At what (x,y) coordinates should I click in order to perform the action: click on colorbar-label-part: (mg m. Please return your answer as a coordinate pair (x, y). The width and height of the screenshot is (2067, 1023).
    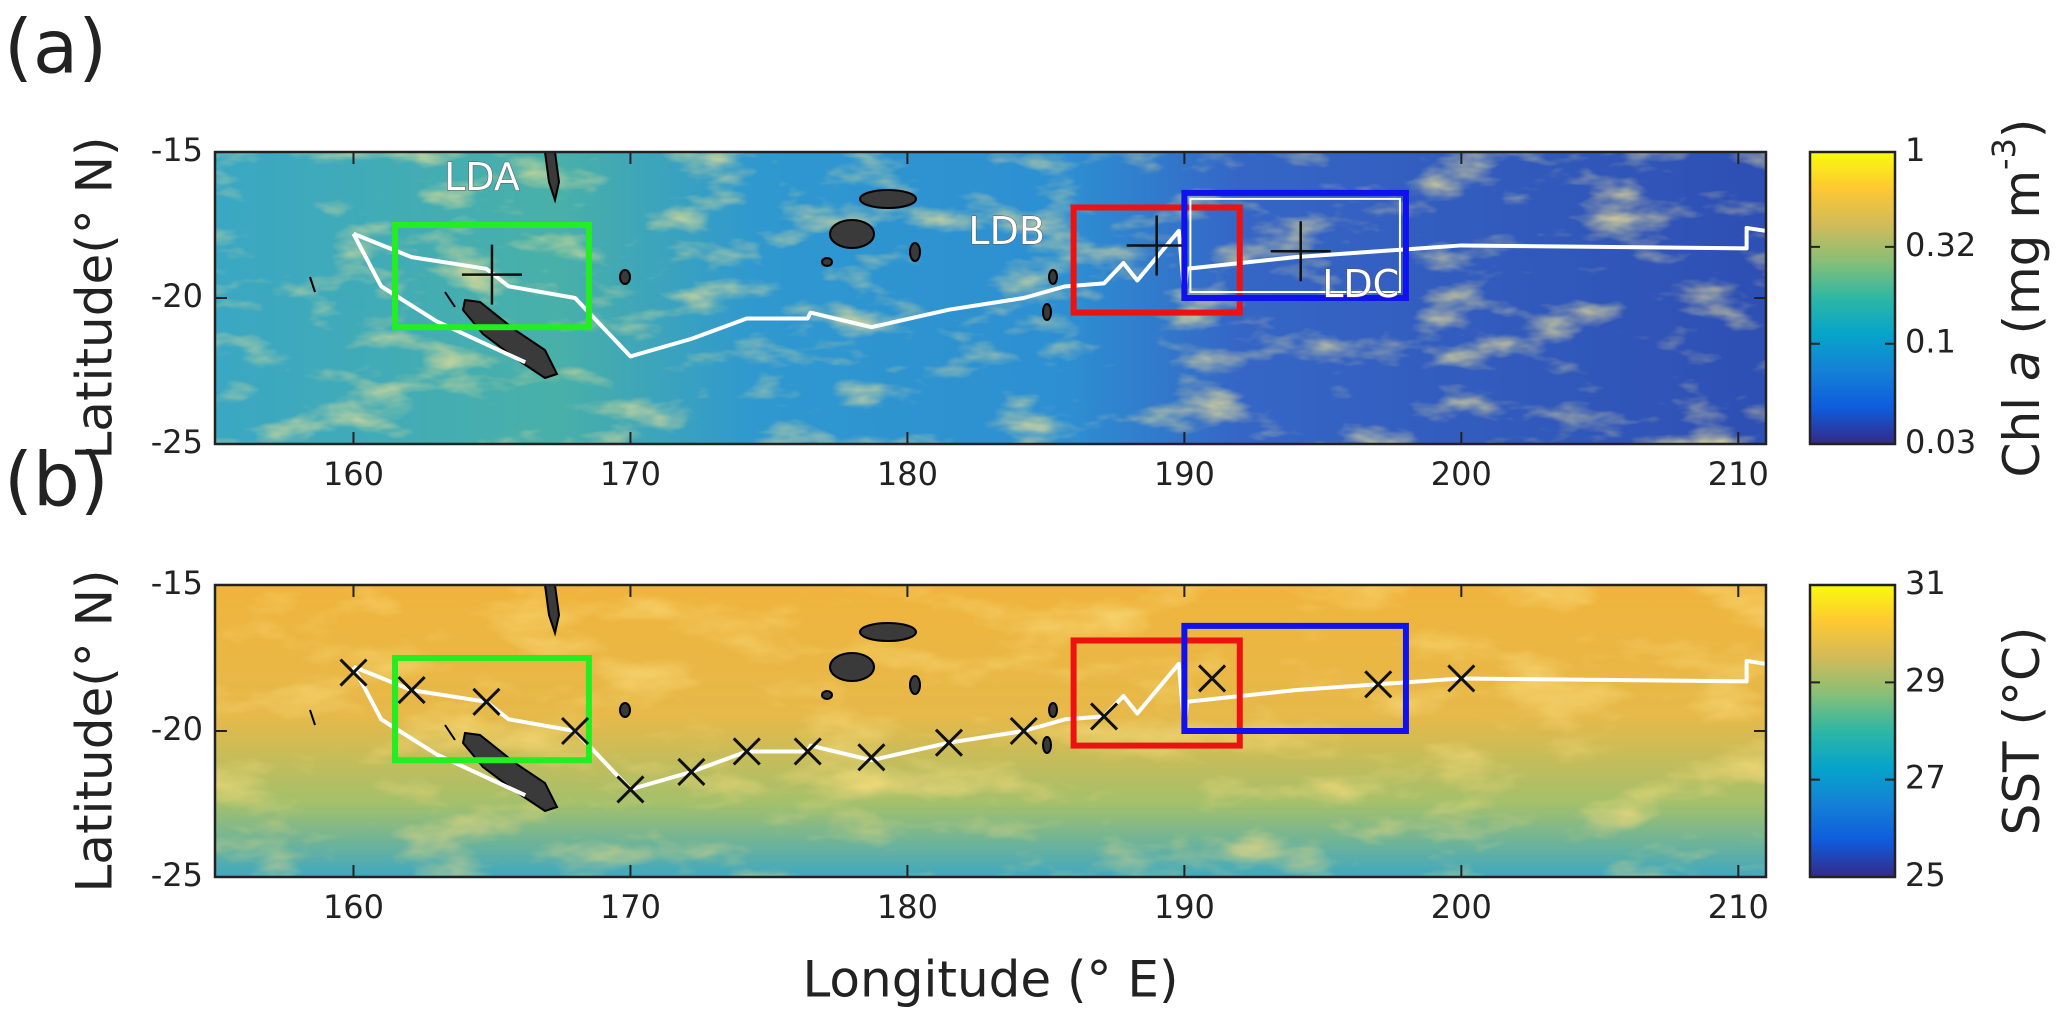
    Looking at the image, I should click on (2022, 260).